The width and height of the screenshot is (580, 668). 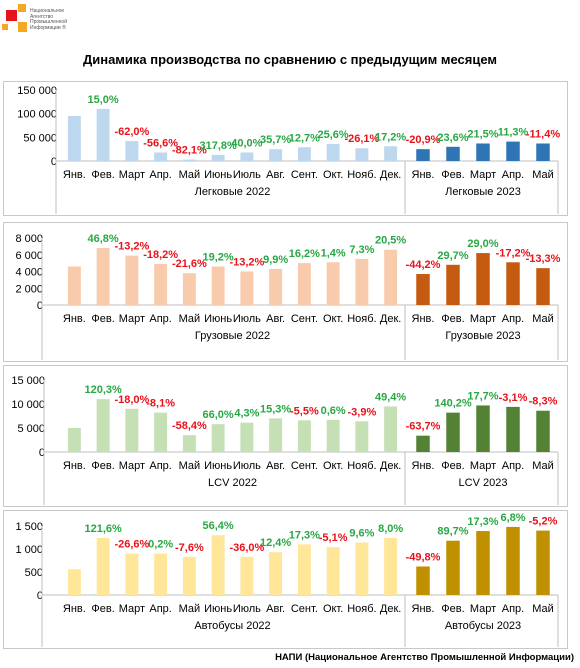 What do you see at coordinates (247, 466) in the screenshot?
I see `x-tick-label: Июль` at bounding box center [247, 466].